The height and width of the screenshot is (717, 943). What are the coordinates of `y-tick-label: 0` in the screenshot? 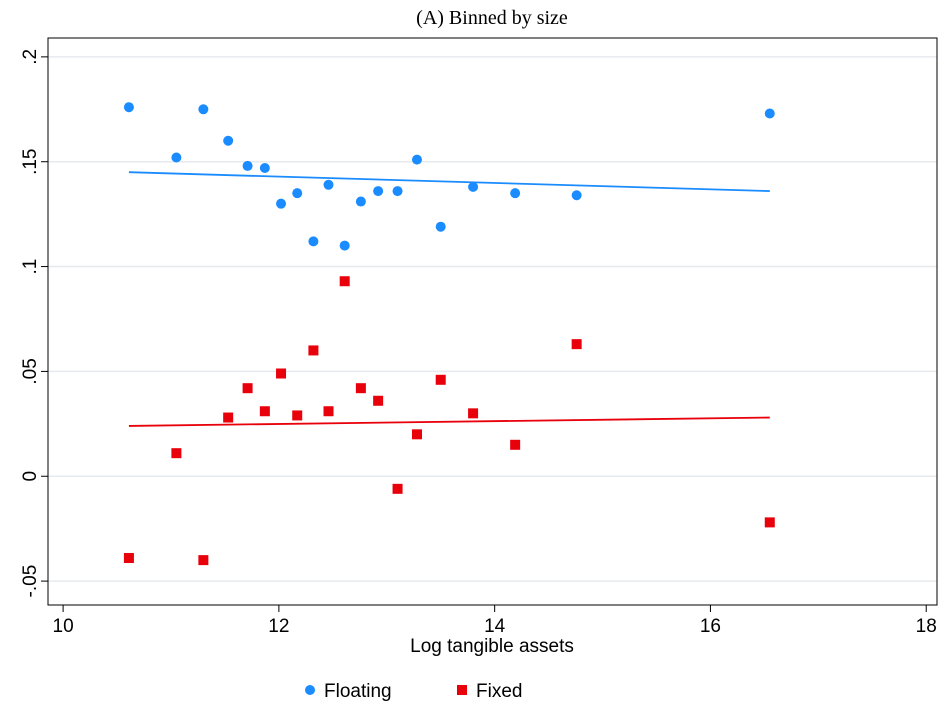 It's located at (30, 476).